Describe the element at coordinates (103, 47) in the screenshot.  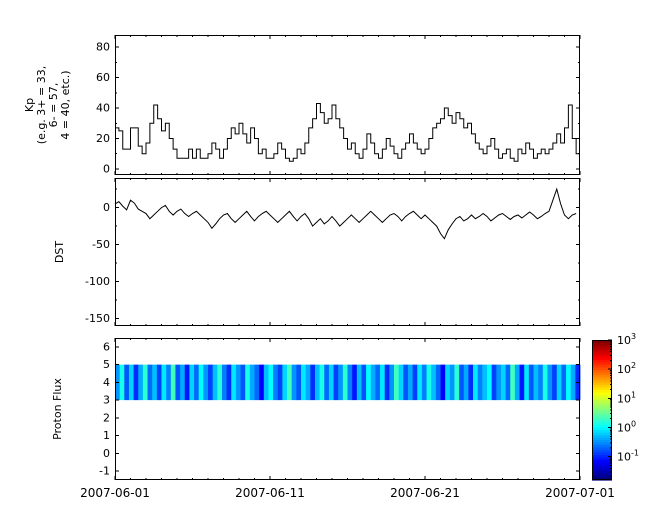
I see `y-tick-label: 80` at that location.